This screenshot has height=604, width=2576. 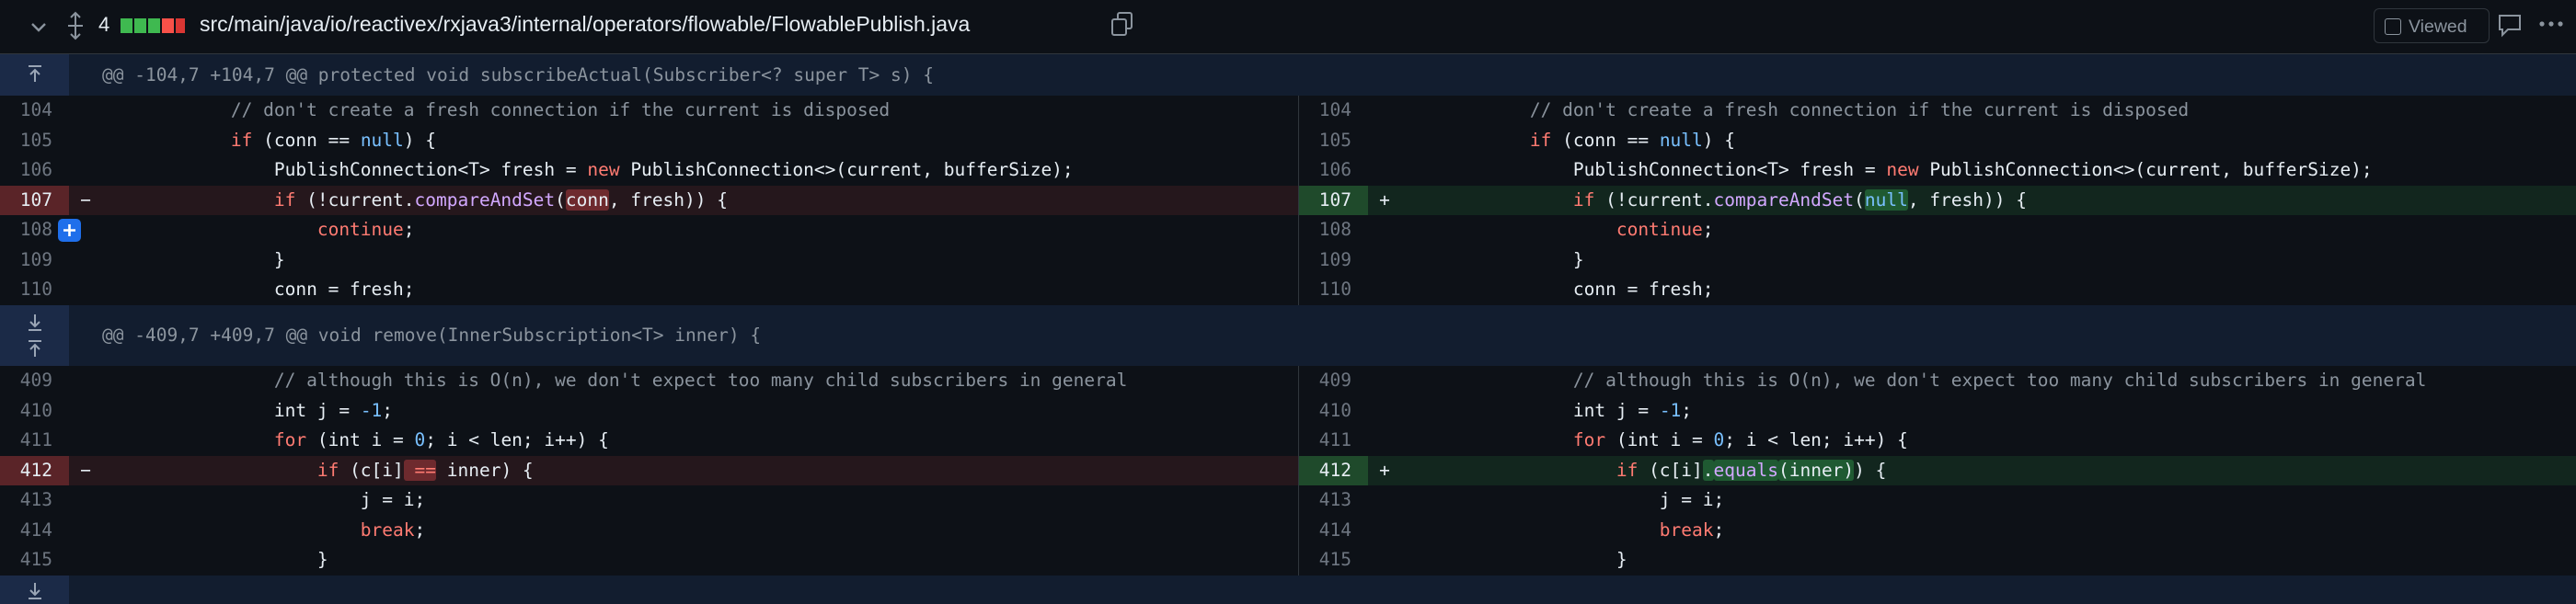 I want to click on code-token: -1, so click(x=1670, y=410).